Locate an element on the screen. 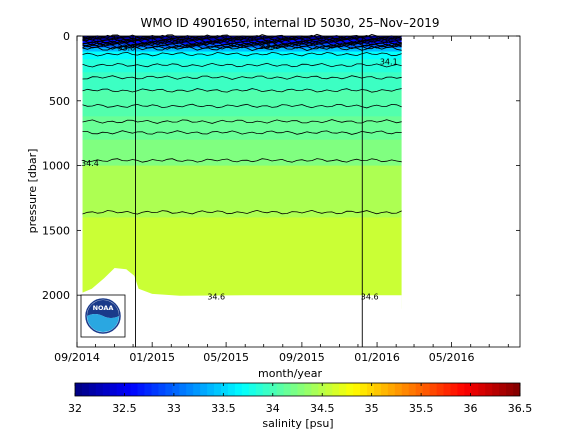 This screenshot has width=576, height=432. noaa-logo: NOAA is located at coordinates (103, 316).